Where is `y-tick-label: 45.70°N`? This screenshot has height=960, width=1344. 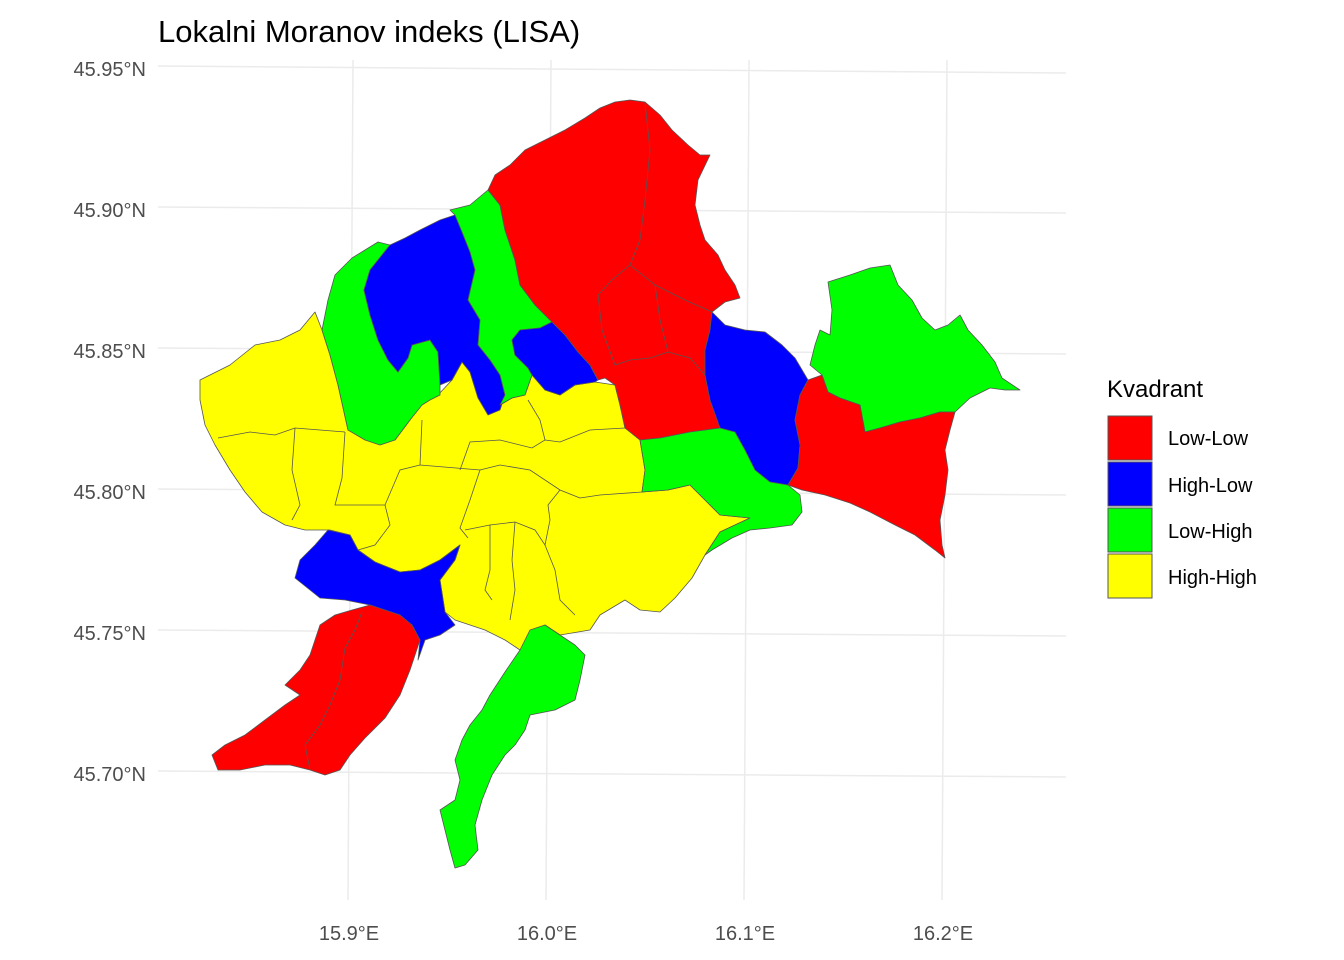 y-tick-label: 45.70°N is located at coordinates (110, 775).